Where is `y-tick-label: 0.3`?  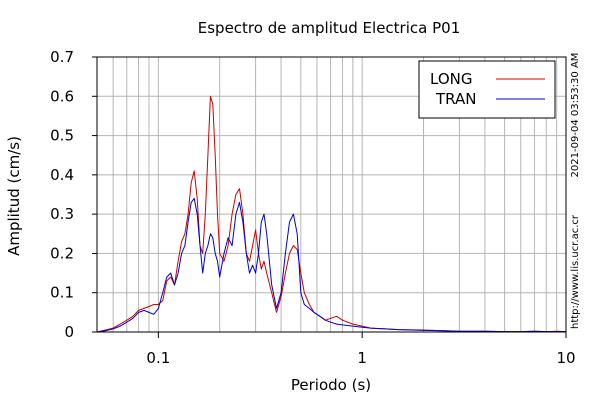
y-tick-label: 0.3 is located at coordinates (62, 214).